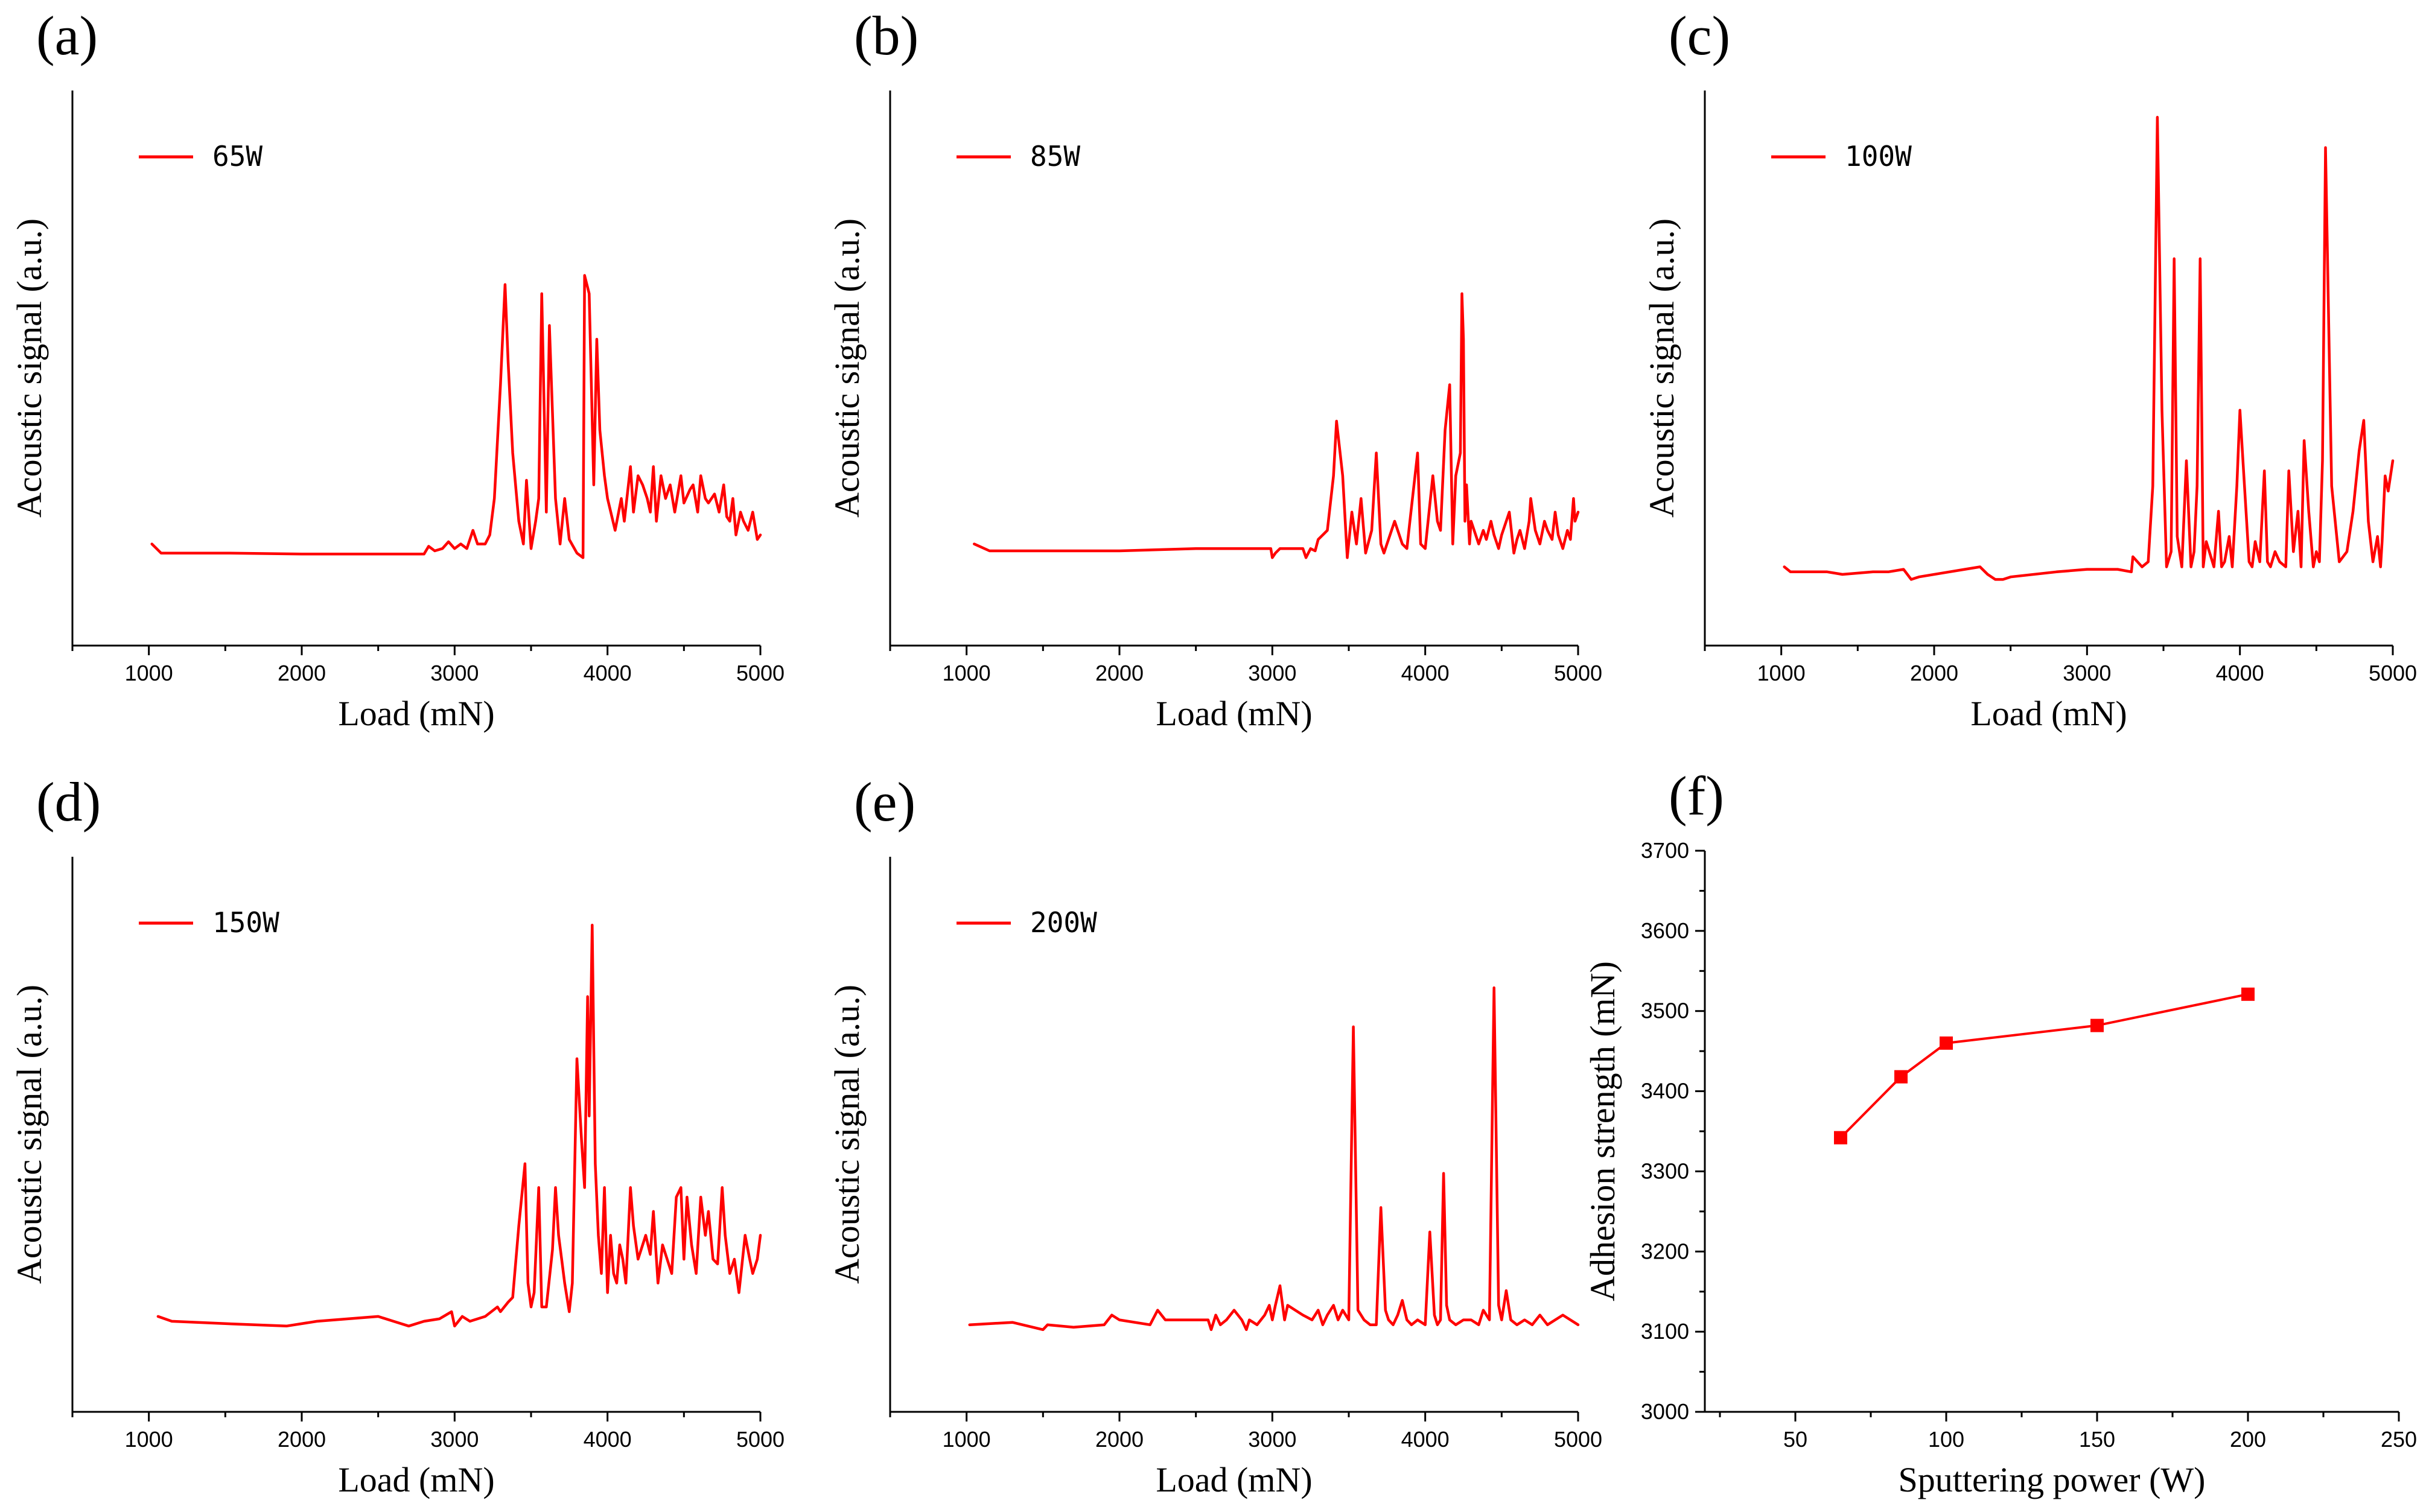 This screenshot has width=2429, height=1512. What do you see at coordinates (2248, 1440) in the screenshot?
I see `x-tick-label-f: 200` at bounding box center [2248, 1440].